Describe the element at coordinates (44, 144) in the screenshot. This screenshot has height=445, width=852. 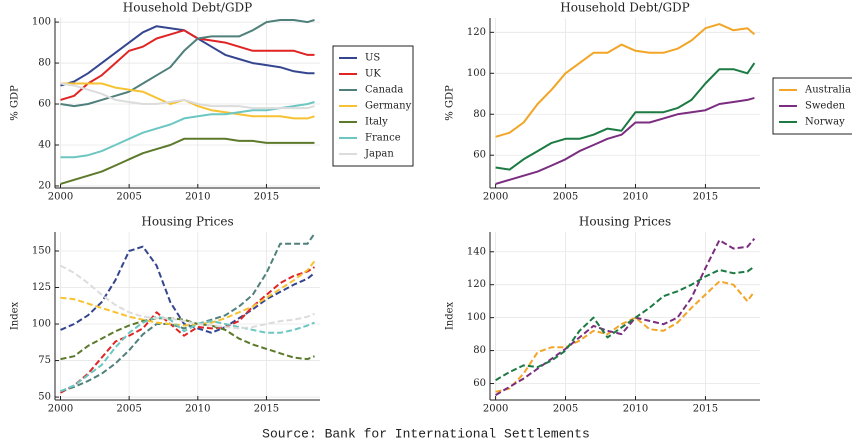
I see `y-tick-label: 40` at that location.